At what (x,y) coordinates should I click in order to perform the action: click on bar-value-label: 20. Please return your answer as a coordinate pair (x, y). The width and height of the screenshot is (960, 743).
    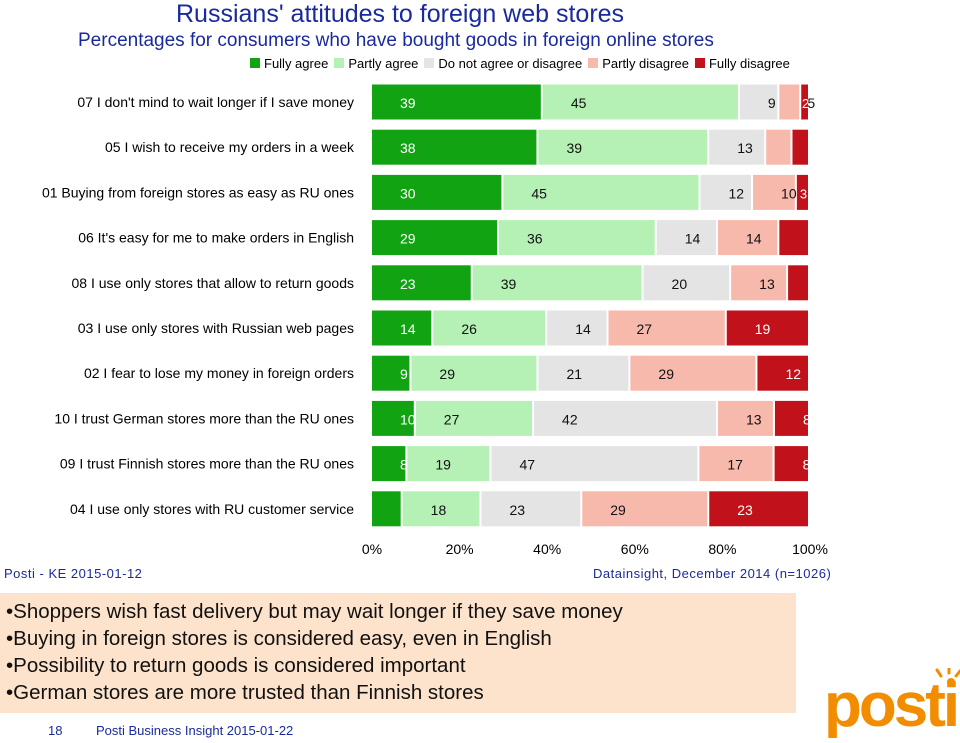
    Looking at the image, I should click on (680, 284).